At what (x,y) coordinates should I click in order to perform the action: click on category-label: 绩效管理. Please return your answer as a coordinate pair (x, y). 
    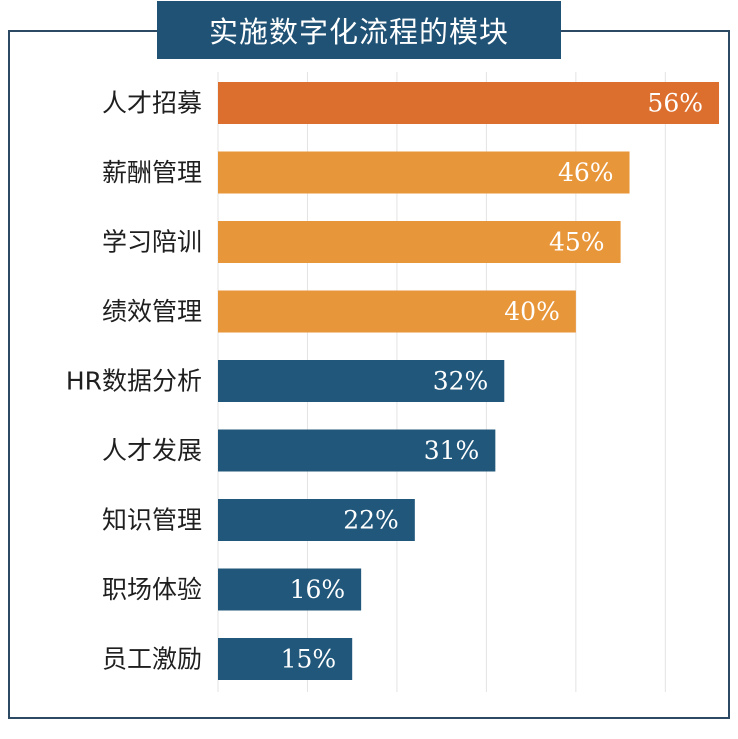
    Looking at the image, I should click on (152, 311).